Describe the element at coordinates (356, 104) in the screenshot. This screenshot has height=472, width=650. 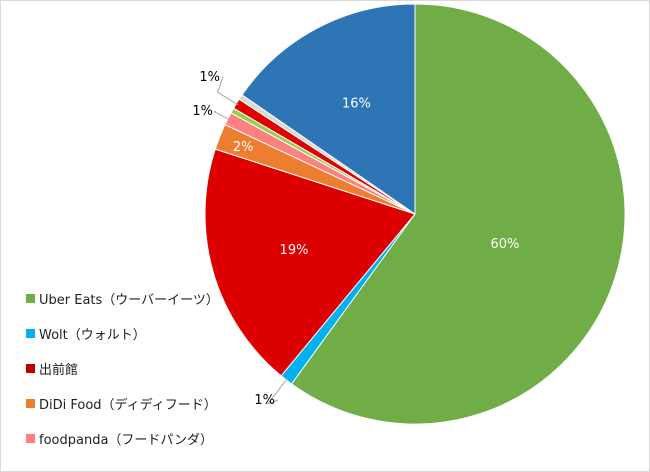
I see `data-label-slice-8: 16%` at that location.